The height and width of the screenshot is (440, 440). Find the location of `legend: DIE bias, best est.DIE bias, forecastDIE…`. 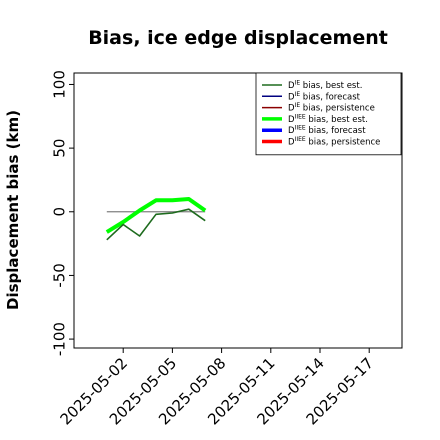

legend: DIE bias, best est.DIE bias, forecastDIE… is located at coordinates (328, 114).